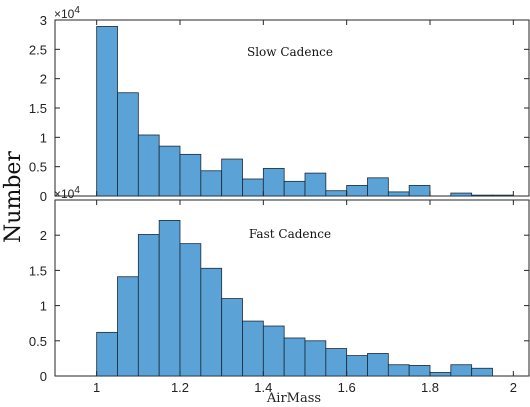 The width and height of the screenshot is (530, 407). Describe the element at coordinates (290, 234) in the screenshot. I see `fast-panel-title: Fast Cadence` at that location.